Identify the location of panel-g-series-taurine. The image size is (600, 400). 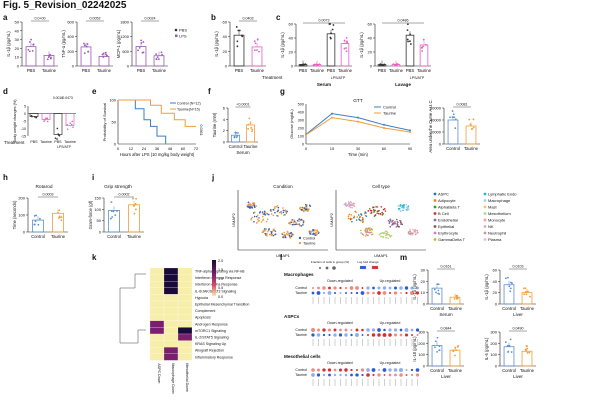
(358, 126).